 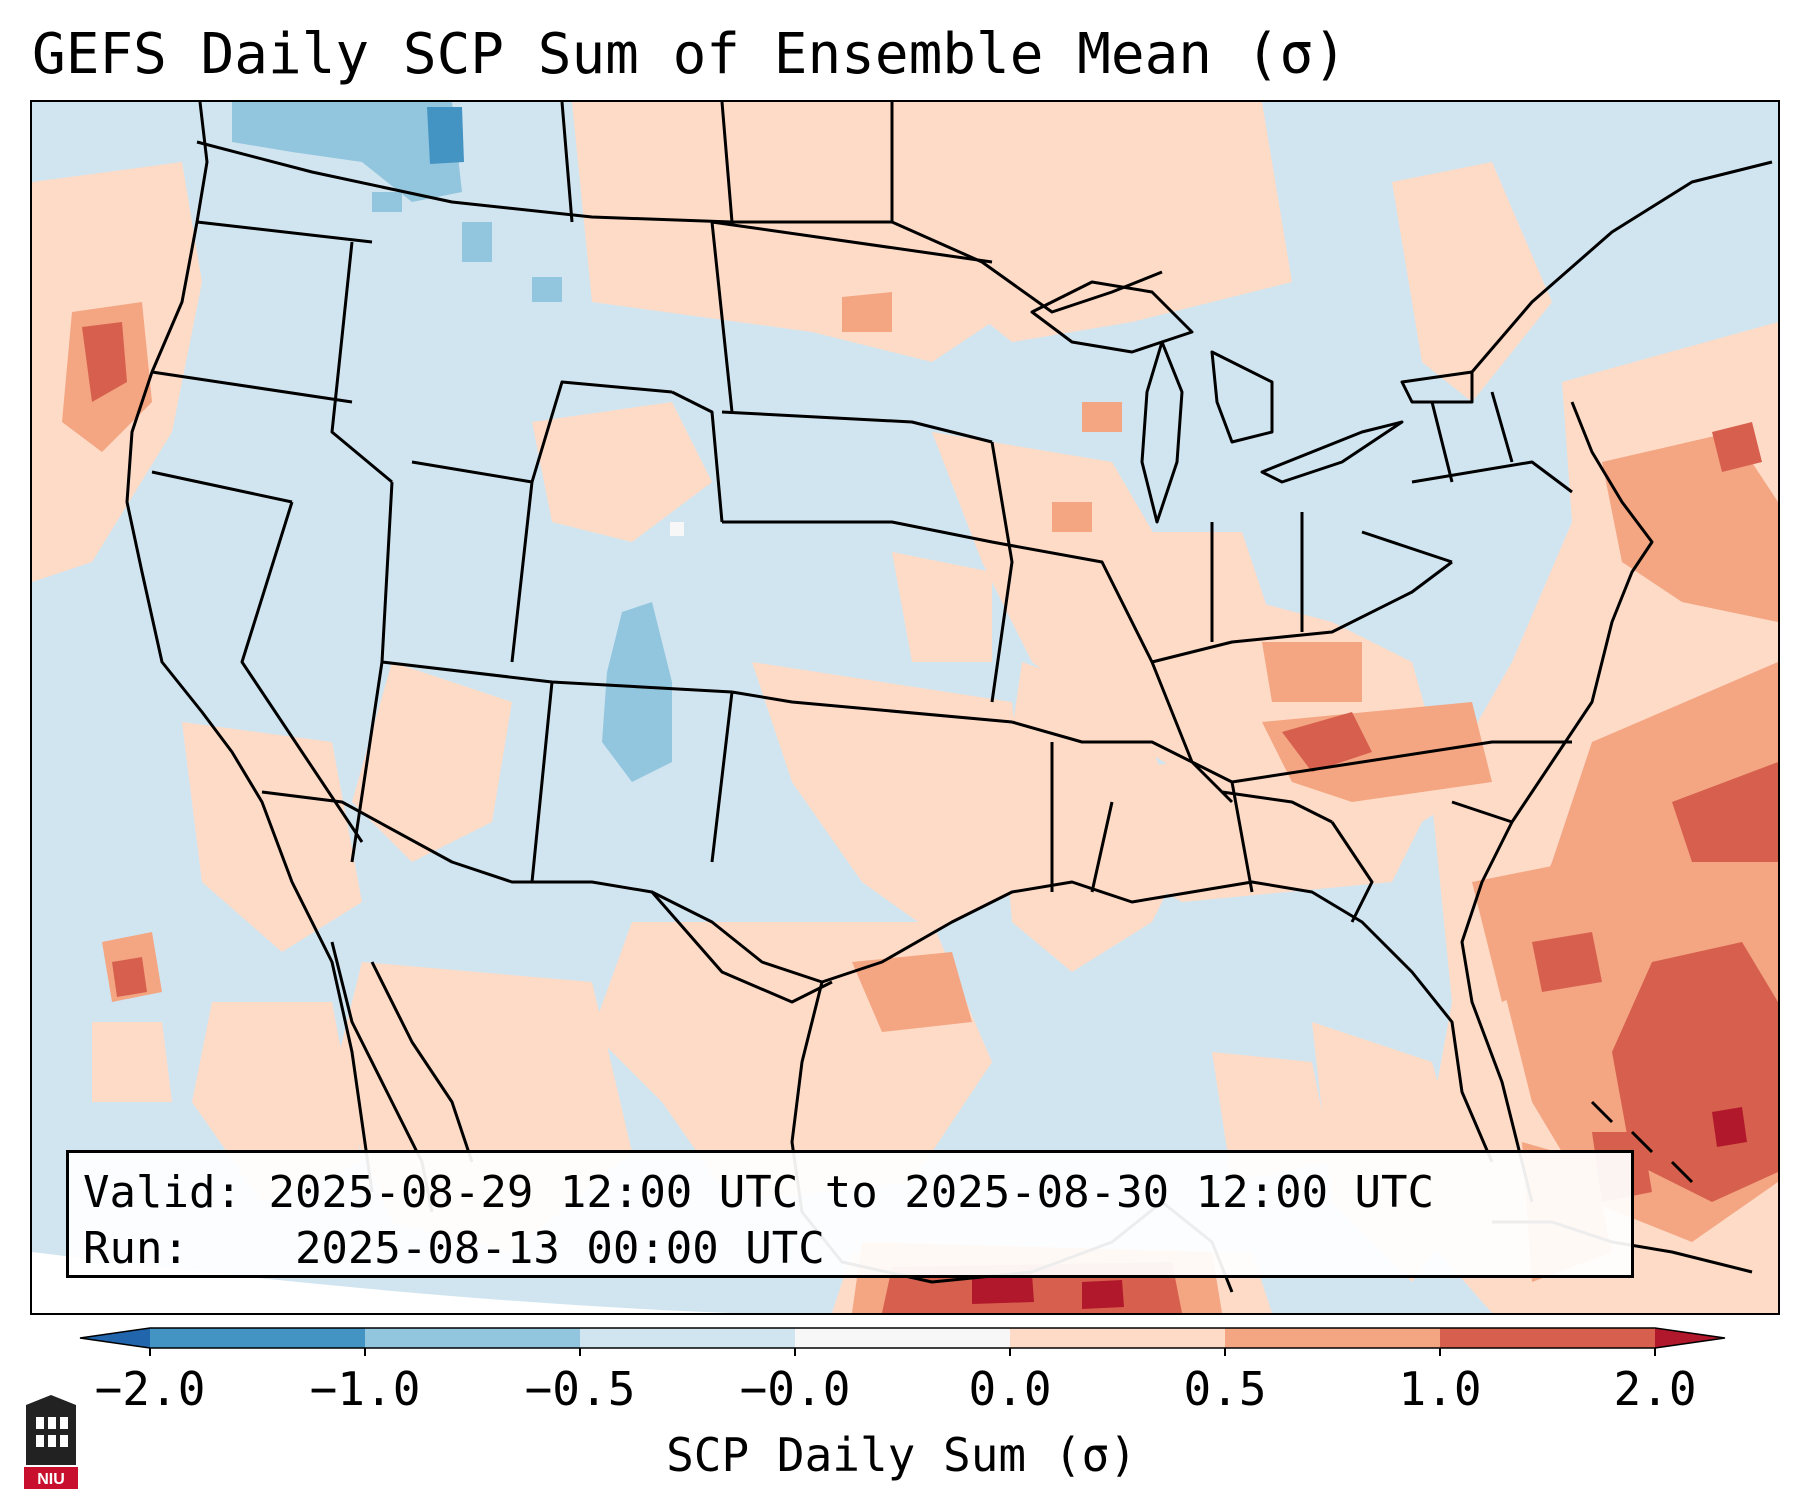 I want to click on colorbar-tick-label: −1.0, so click(x=365, y=1389).